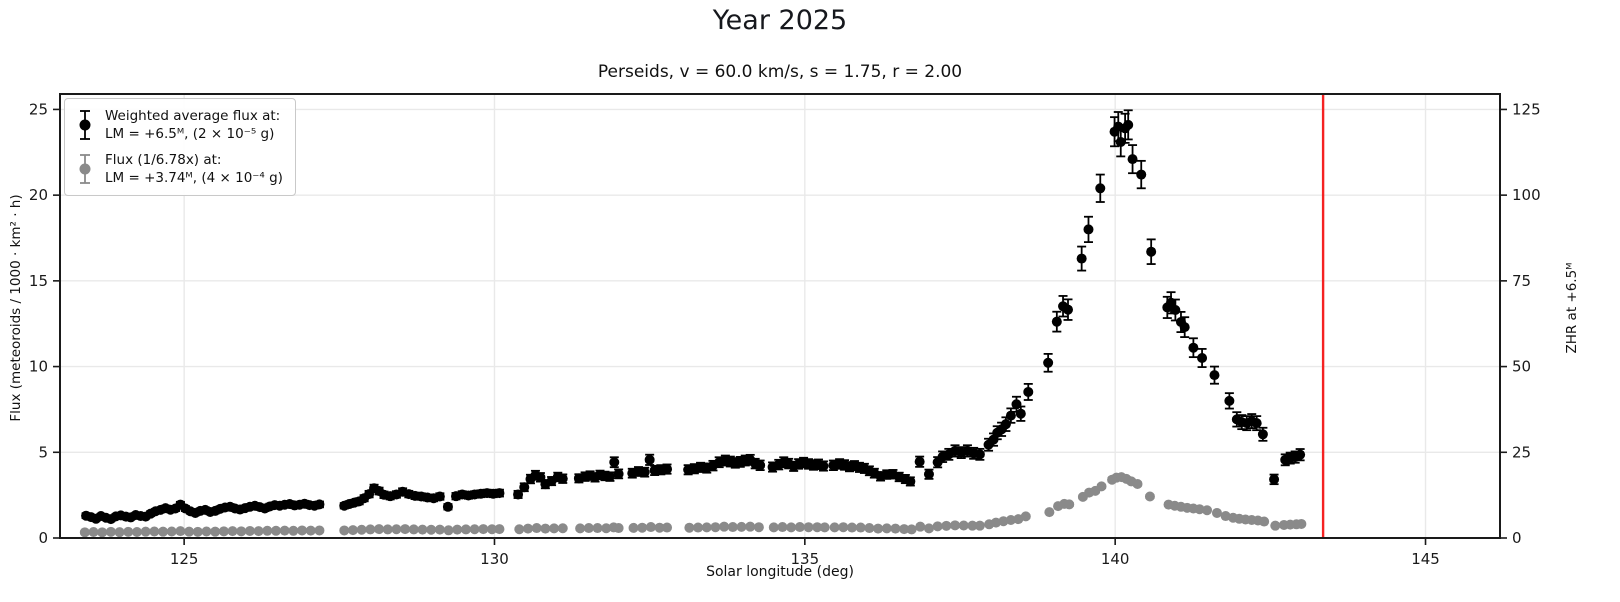 The width and height of the screenshot is (1620, 602). What do you see at coordinates (163, 159) in the screenshot?
I see `legend-label-line1: Flux (1/6.78x) at:` at bounding box center [163, 159].